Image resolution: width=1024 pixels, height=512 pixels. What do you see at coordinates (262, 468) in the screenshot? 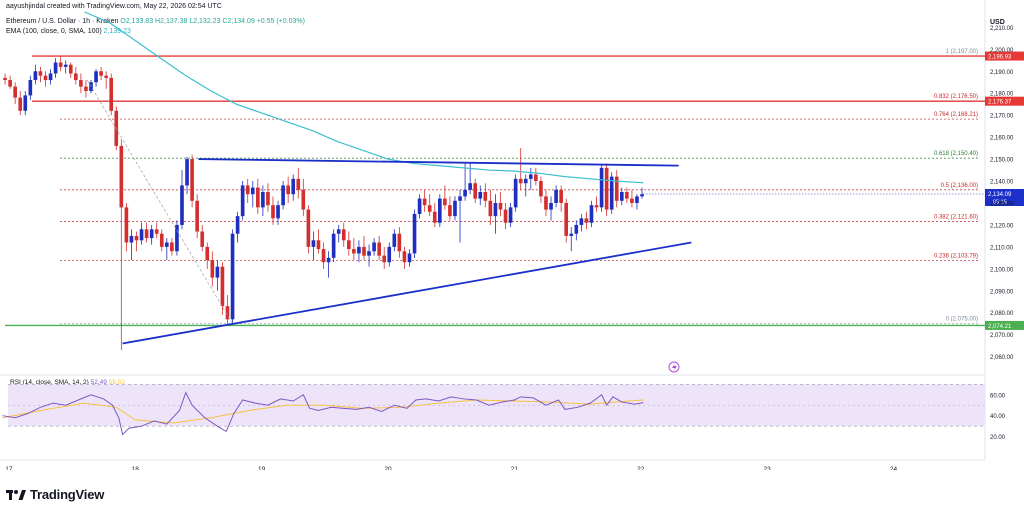
I see `date-tick-label: 19` at bounding box center [262, 468].